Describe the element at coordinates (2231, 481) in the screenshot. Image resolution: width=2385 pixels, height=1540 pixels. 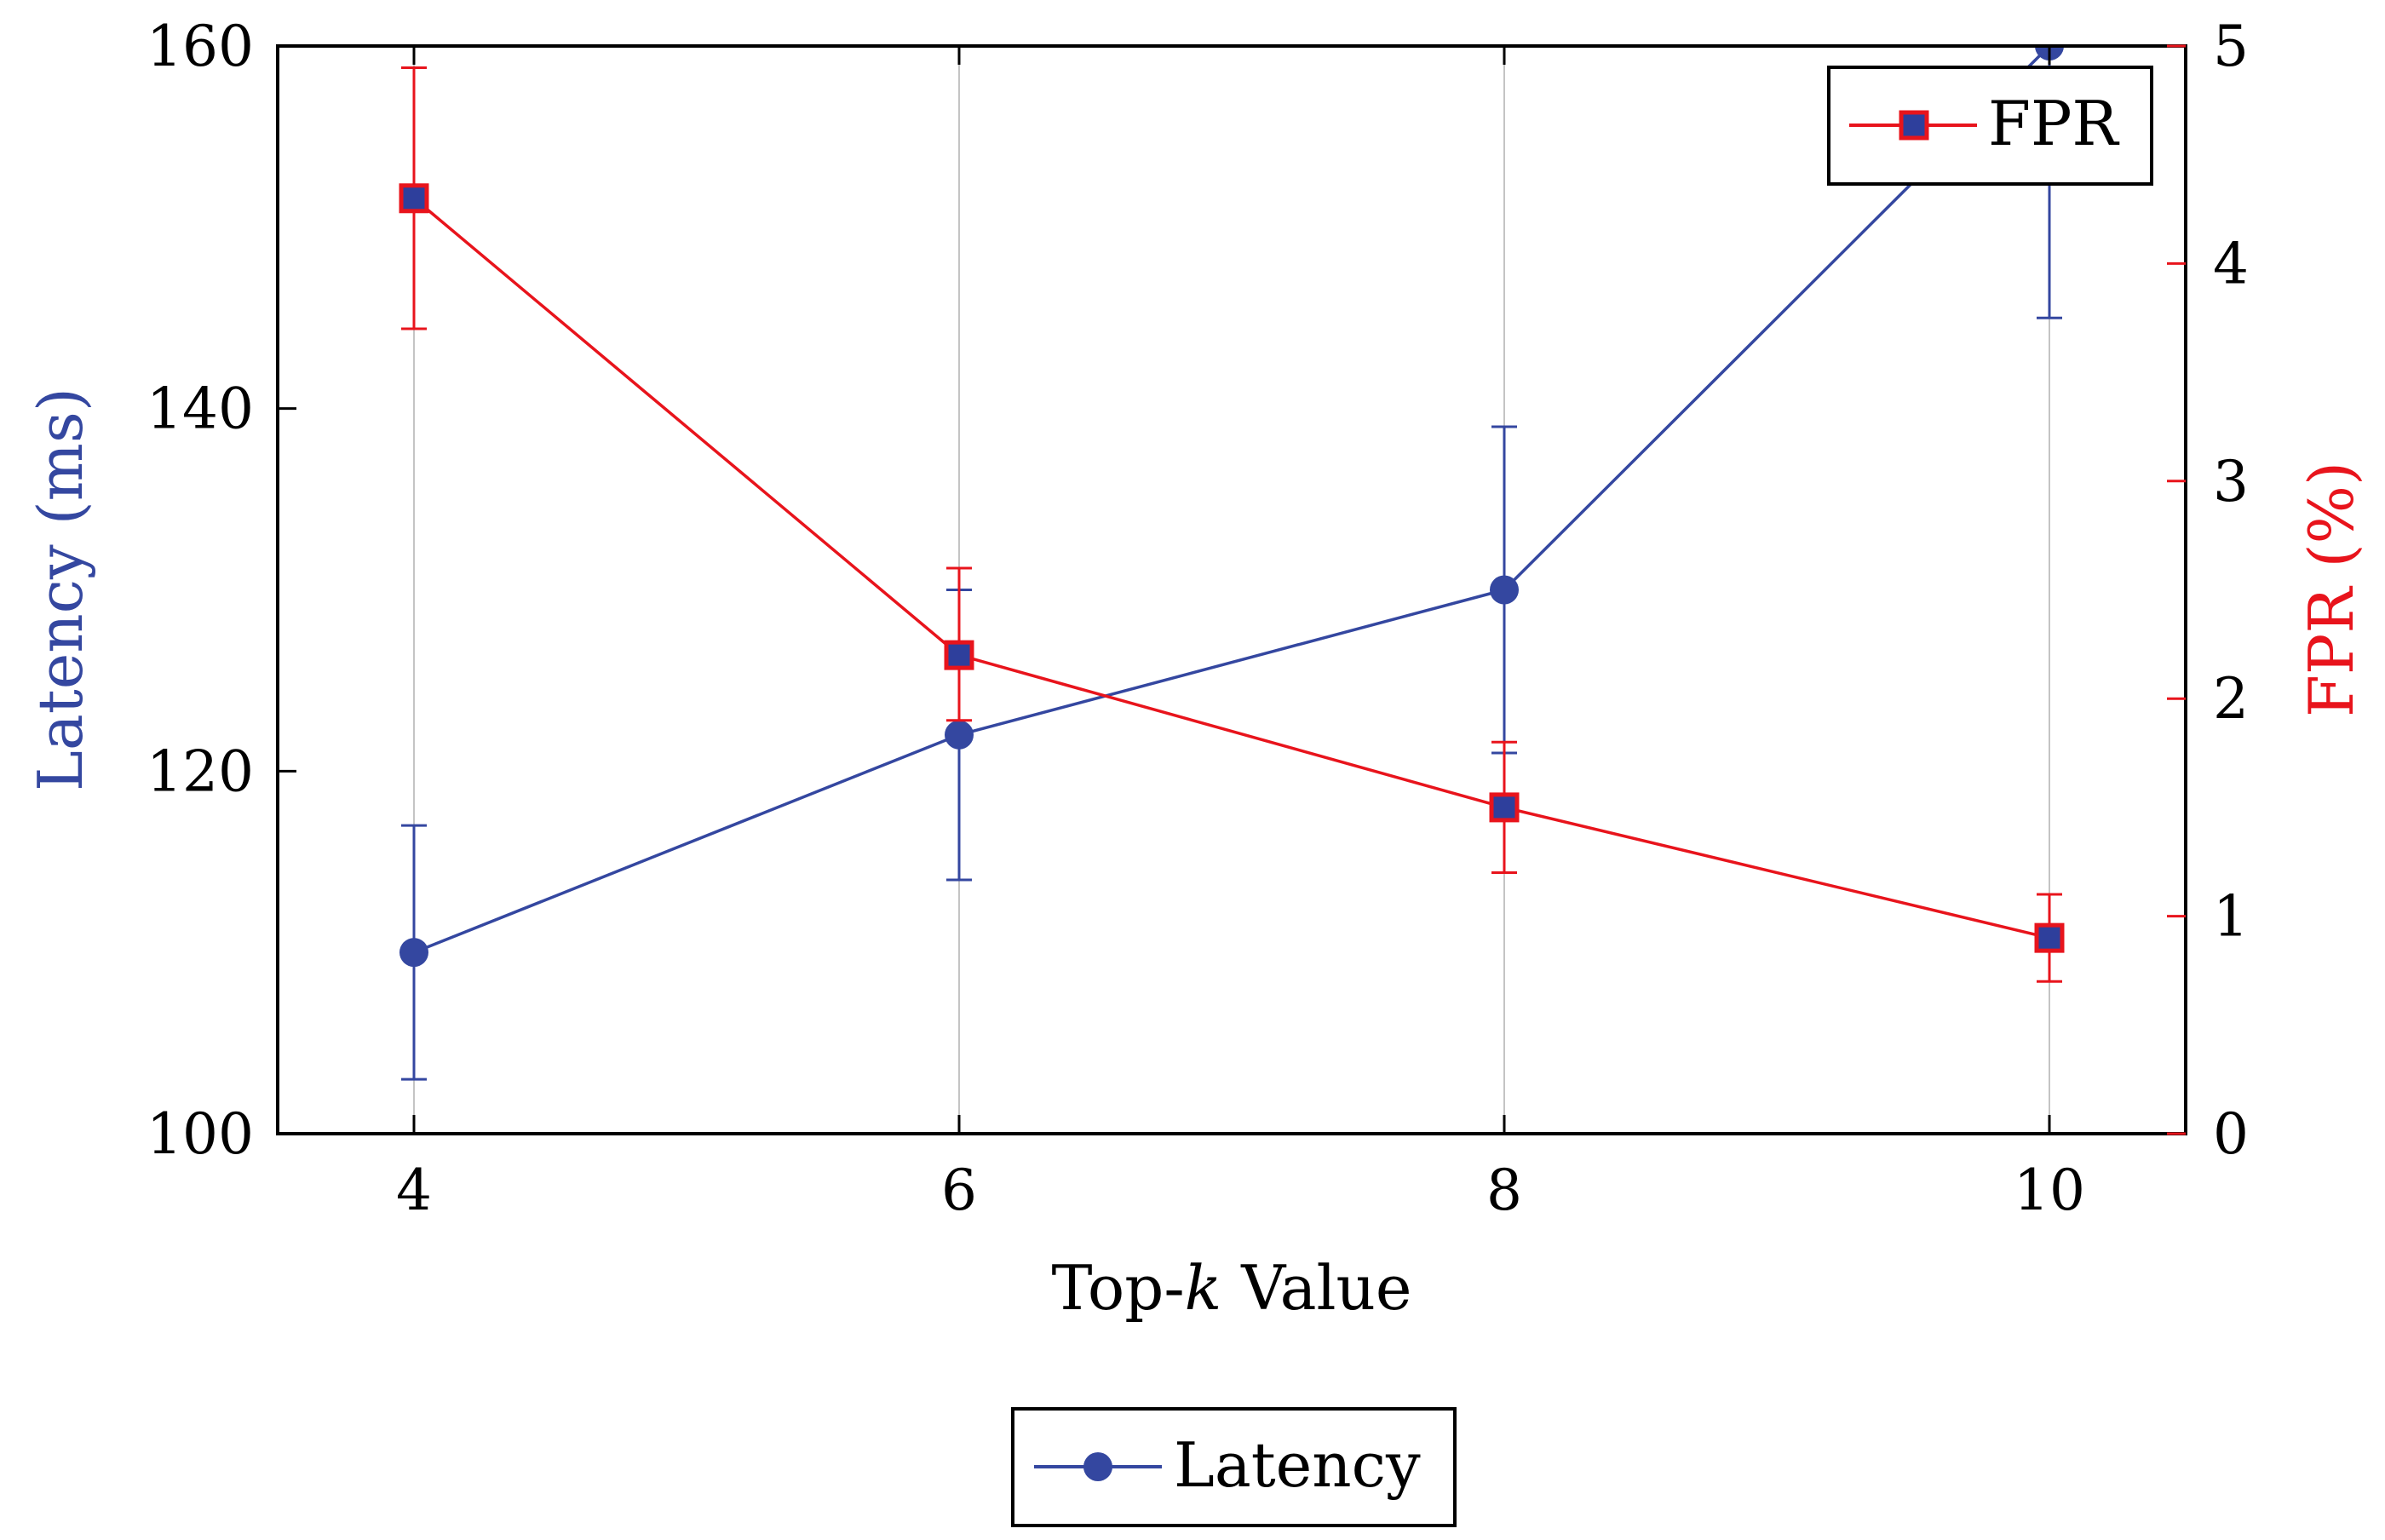
I see `y-right-tick-label: 3` at that location.